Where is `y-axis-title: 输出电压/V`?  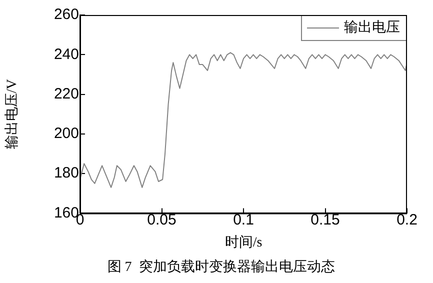
y-axis-title: 输出电压/V is located at coordinates (12, 114).